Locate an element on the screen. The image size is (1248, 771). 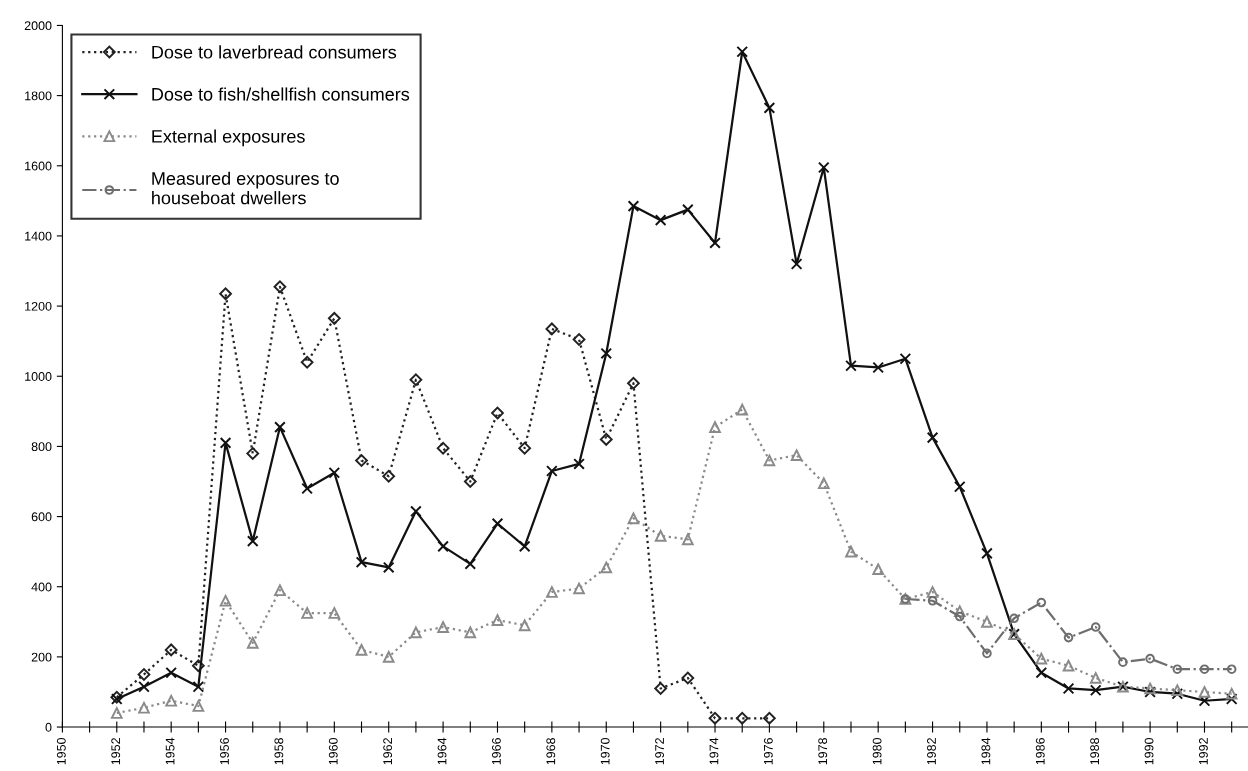
x-tick-label: 1982 is located at coordinates (931, 751).